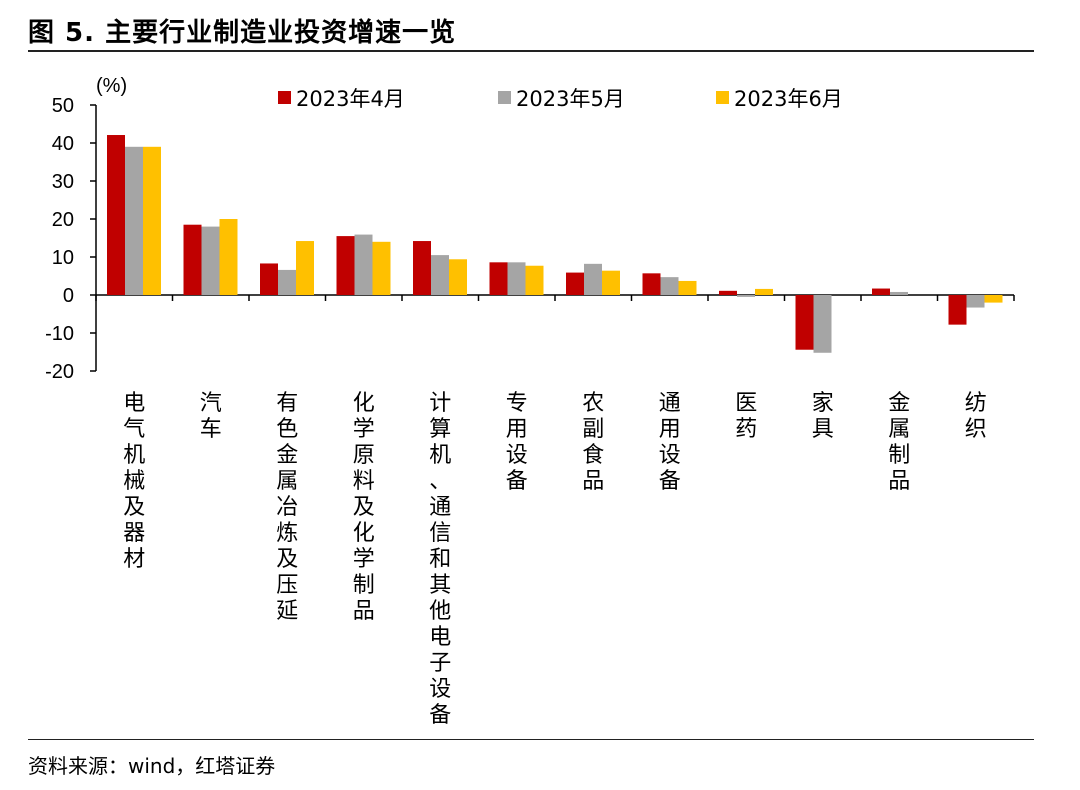  Describe the element at coordinates (440, 559) in the screenshot. I see `category-label: 计算机、通信和其他电子设备` at that location.